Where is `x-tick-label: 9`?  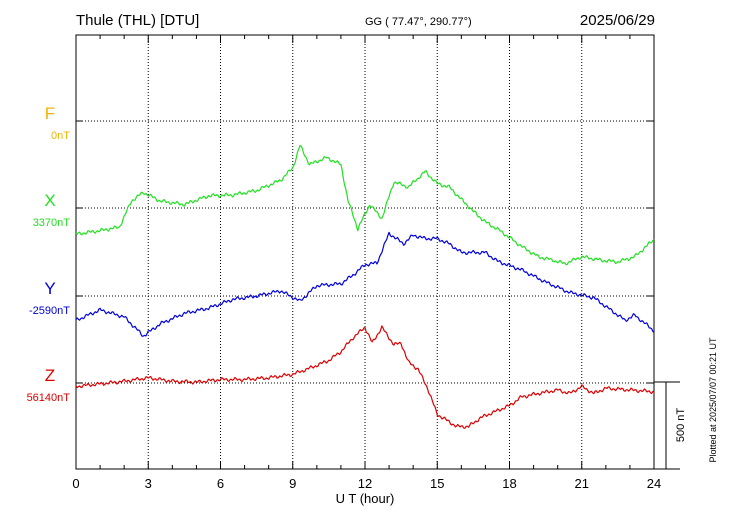
x-tick-label: 9 is located at coordinates (292, 483).